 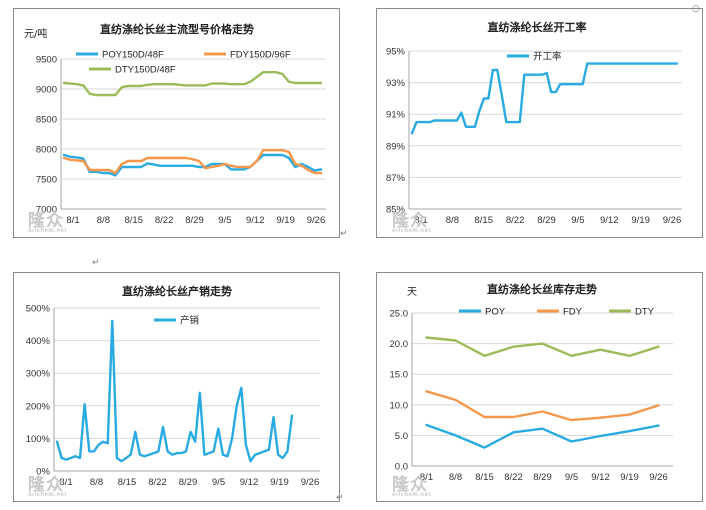 I want to click on y-tick-label: 0%, so click(x=43, y=472).